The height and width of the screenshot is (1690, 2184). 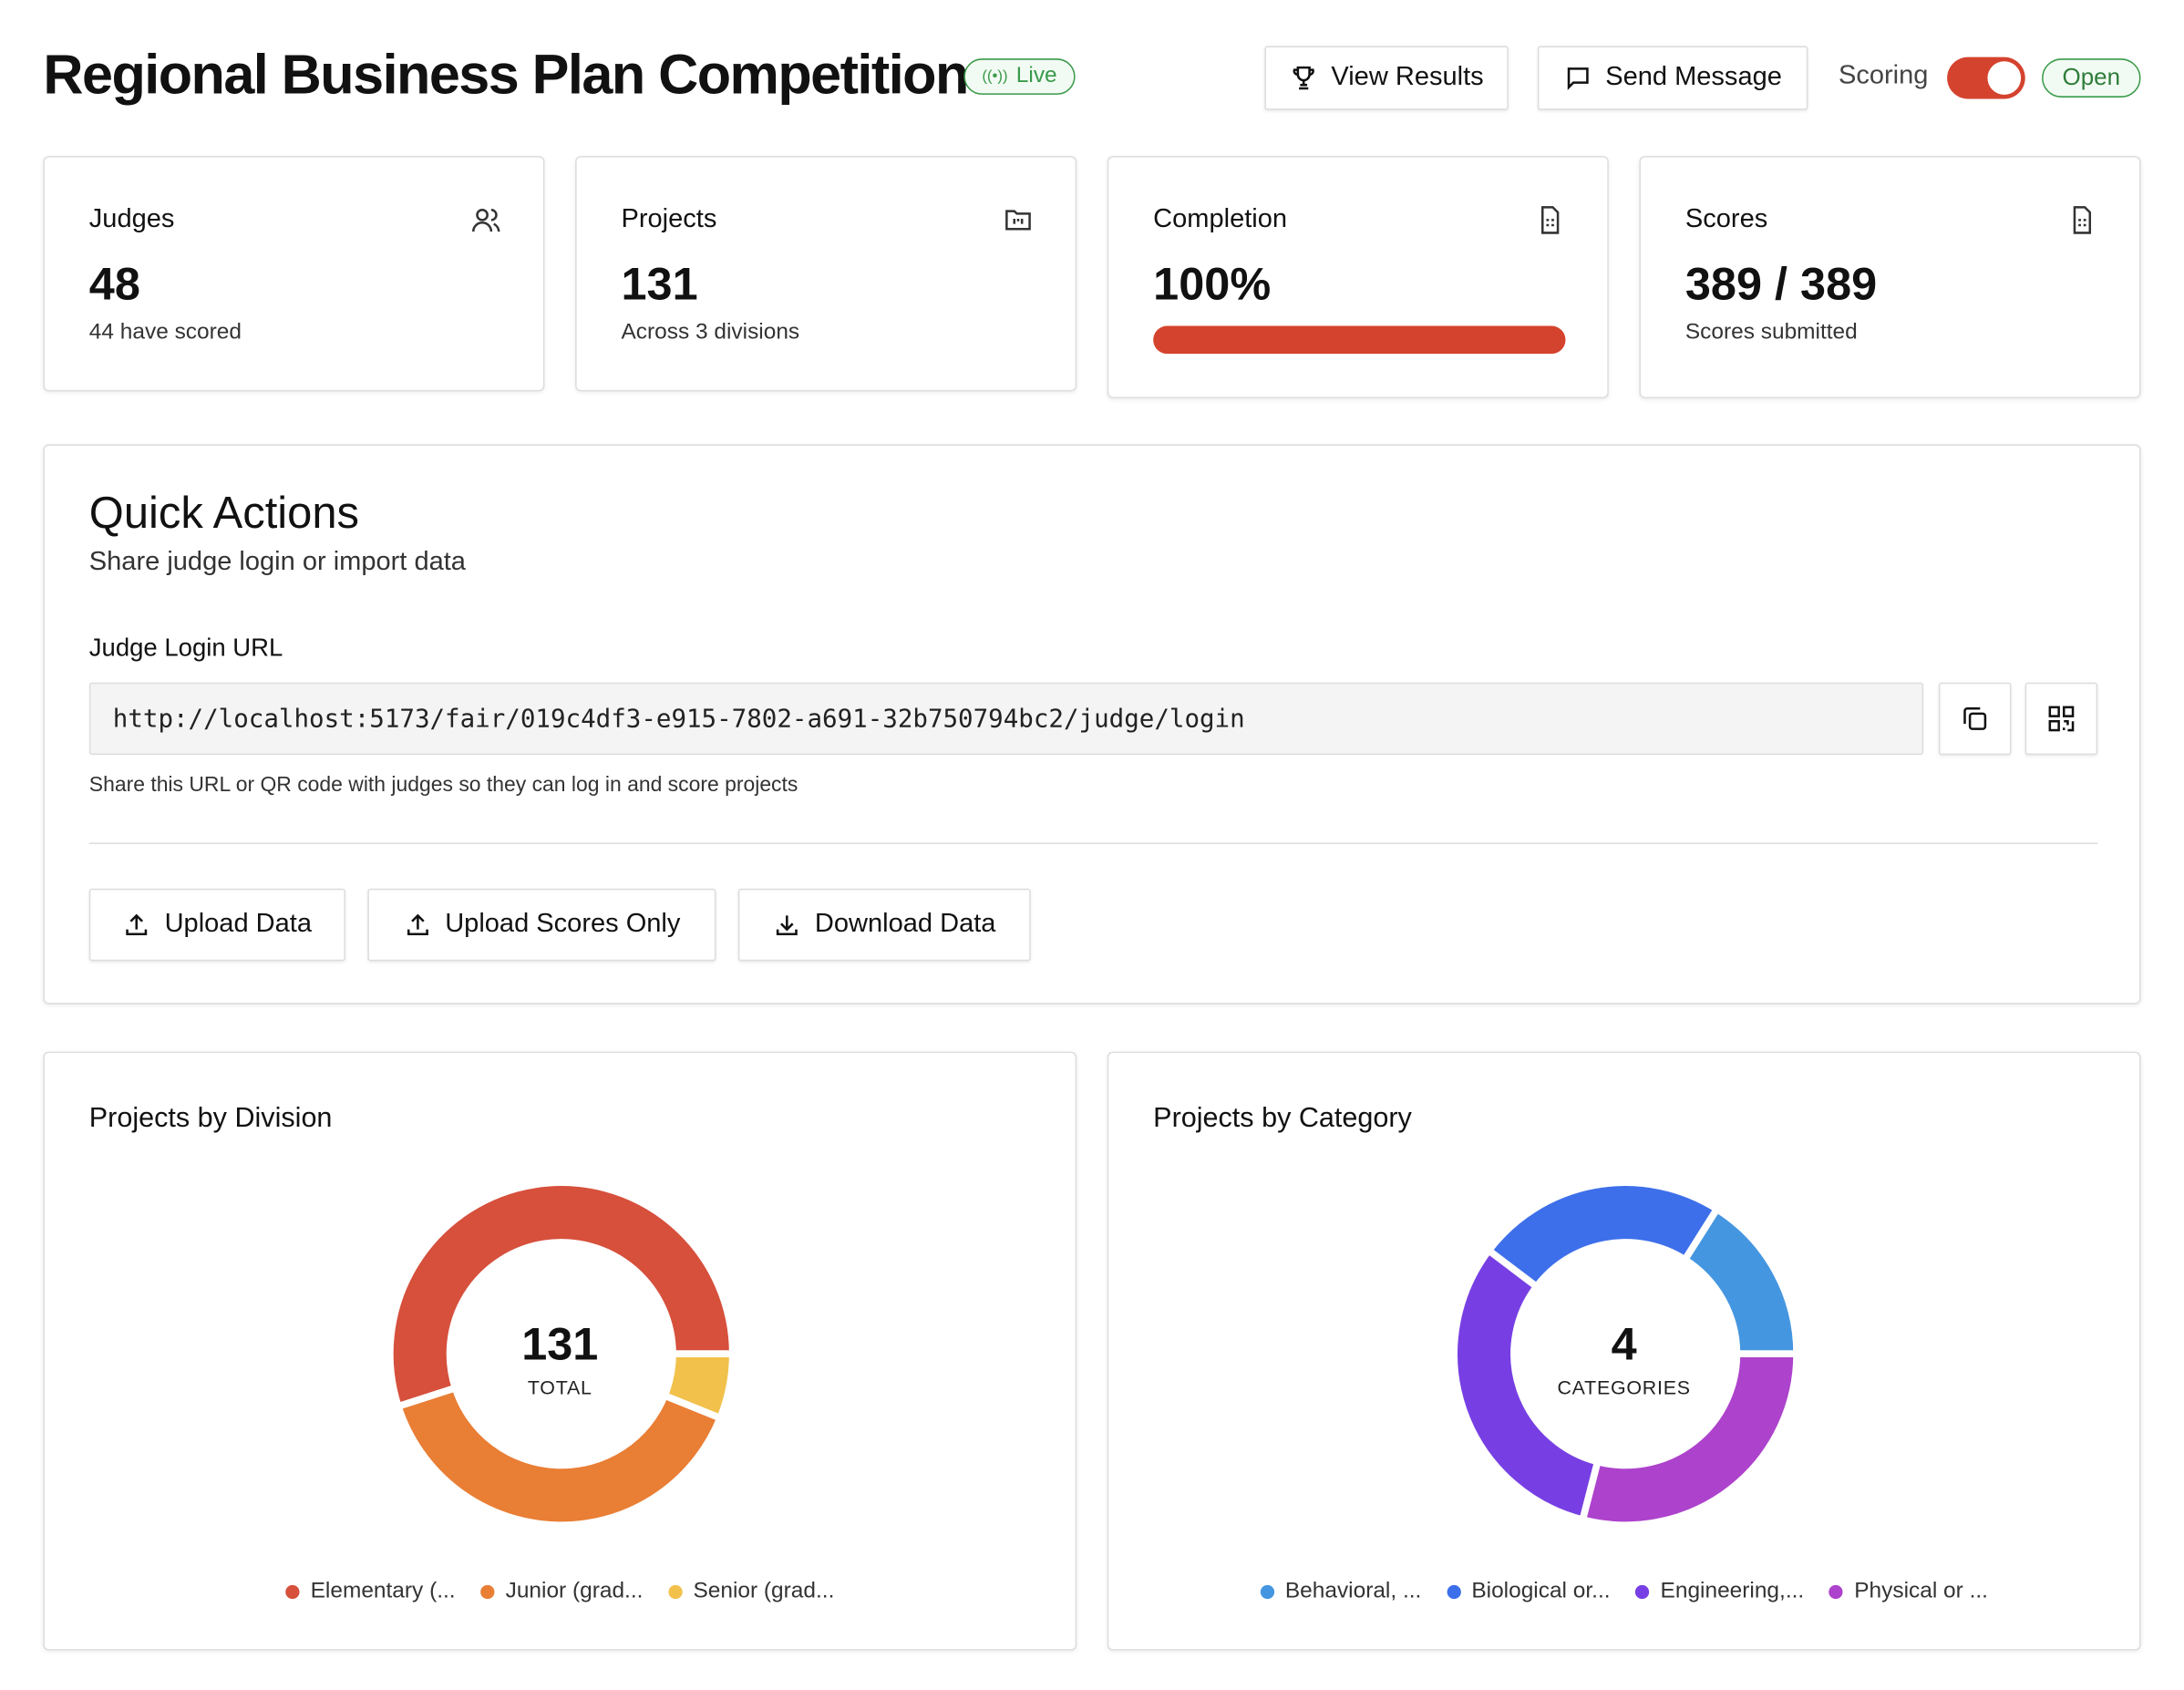 I want to click on division-donut-chart, so click(x=561, y=1354).